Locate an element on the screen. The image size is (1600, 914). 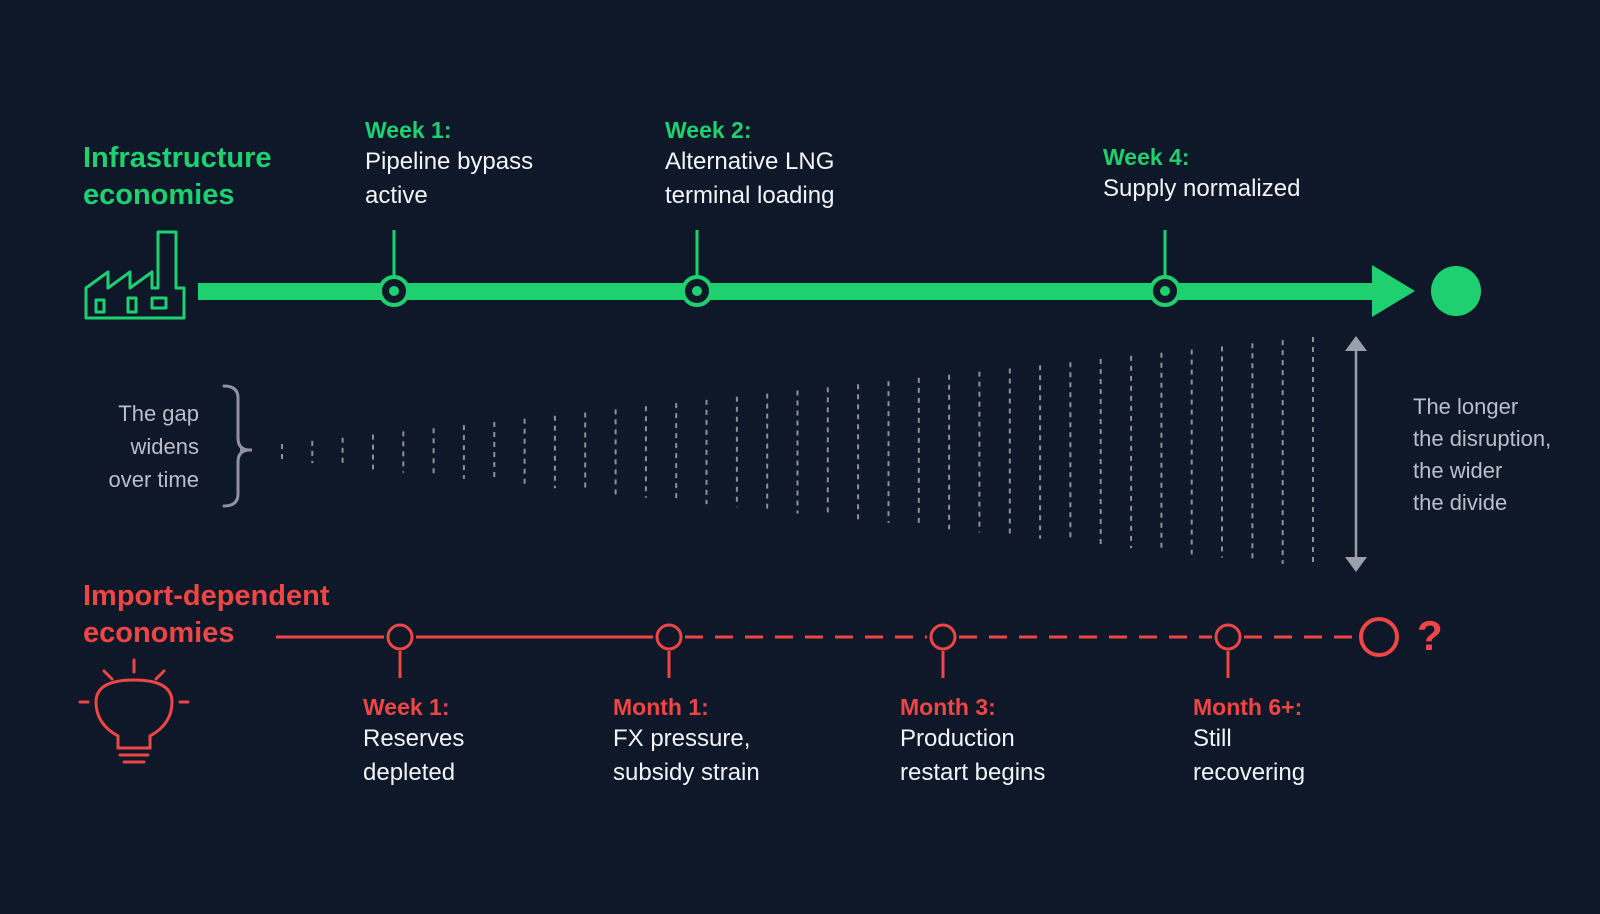
lightbulb-icon is located at coordinates (134, 711).